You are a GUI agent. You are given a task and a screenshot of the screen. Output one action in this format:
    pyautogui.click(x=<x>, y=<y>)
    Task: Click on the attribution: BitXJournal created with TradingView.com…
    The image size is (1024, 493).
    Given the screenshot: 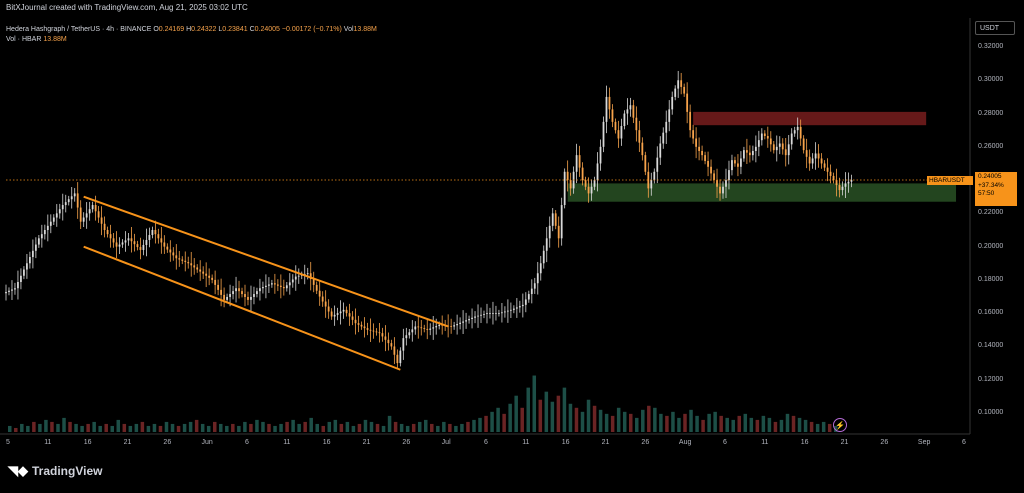 What is the action you would take?
    pyautogui.click(x=127, y=7)
    